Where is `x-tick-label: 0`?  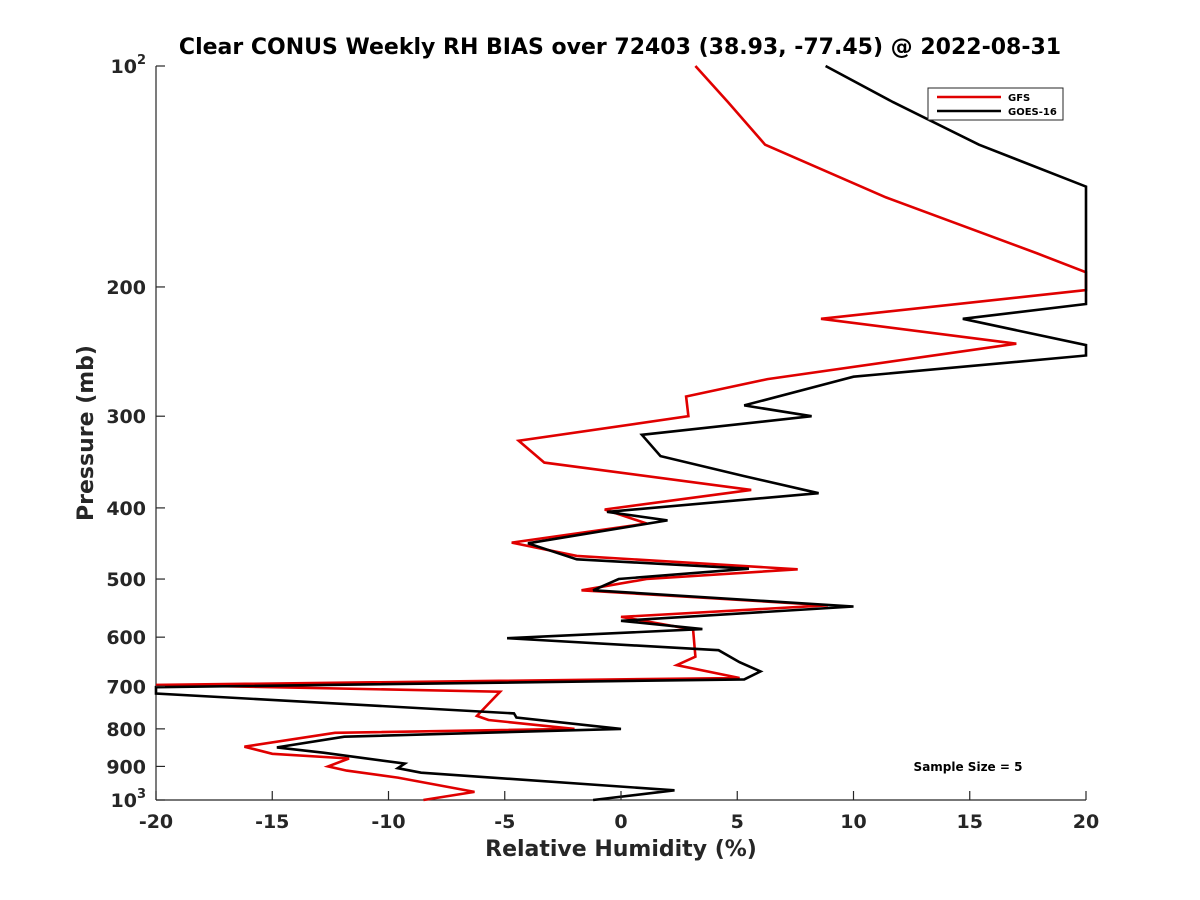 x-tick-label: 0 is located at coordinates (620, 822).